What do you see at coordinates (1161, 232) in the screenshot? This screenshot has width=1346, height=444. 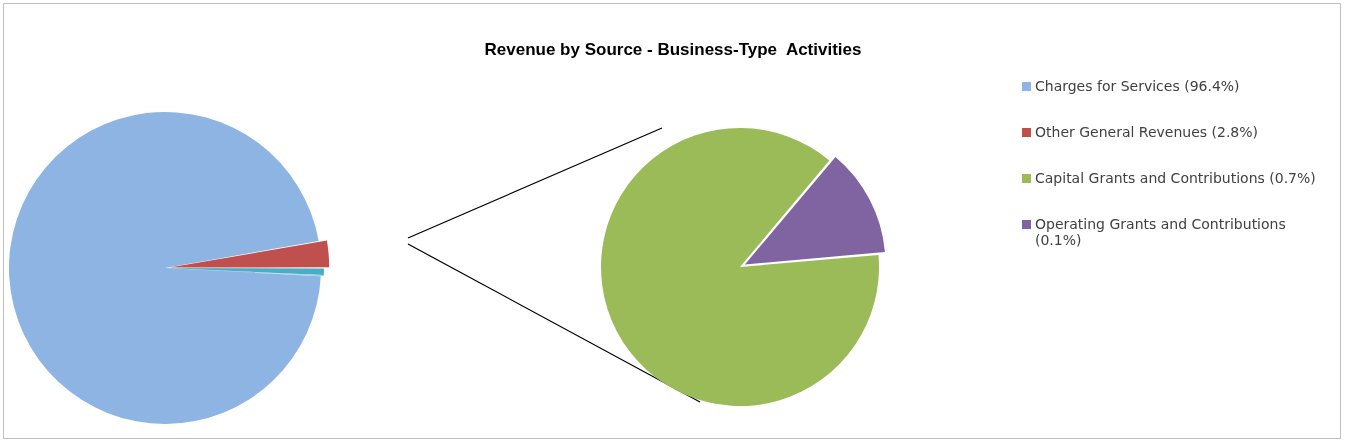 I see `legend-label: Operating Grants and Contributions (0.1%)` at bounding box center [1161, 232].